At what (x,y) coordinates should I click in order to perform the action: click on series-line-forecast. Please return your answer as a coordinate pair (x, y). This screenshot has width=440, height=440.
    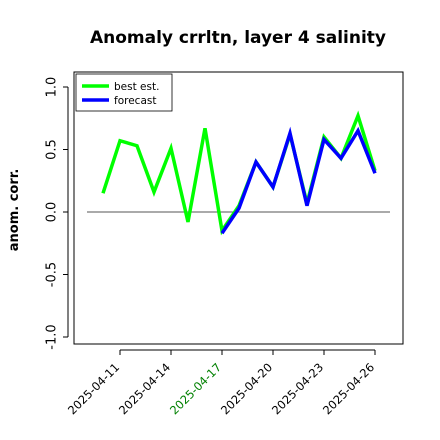
    Looking at the image, I should click on (298, 180).